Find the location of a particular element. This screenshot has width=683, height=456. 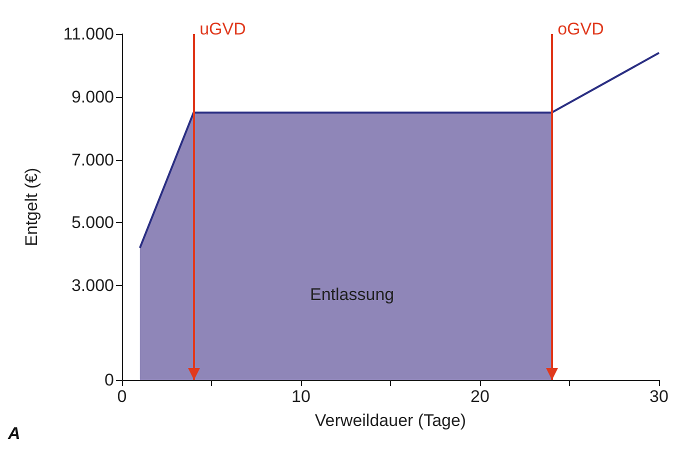

ref-line-label: oGVD is located at coordinates (581, 29).